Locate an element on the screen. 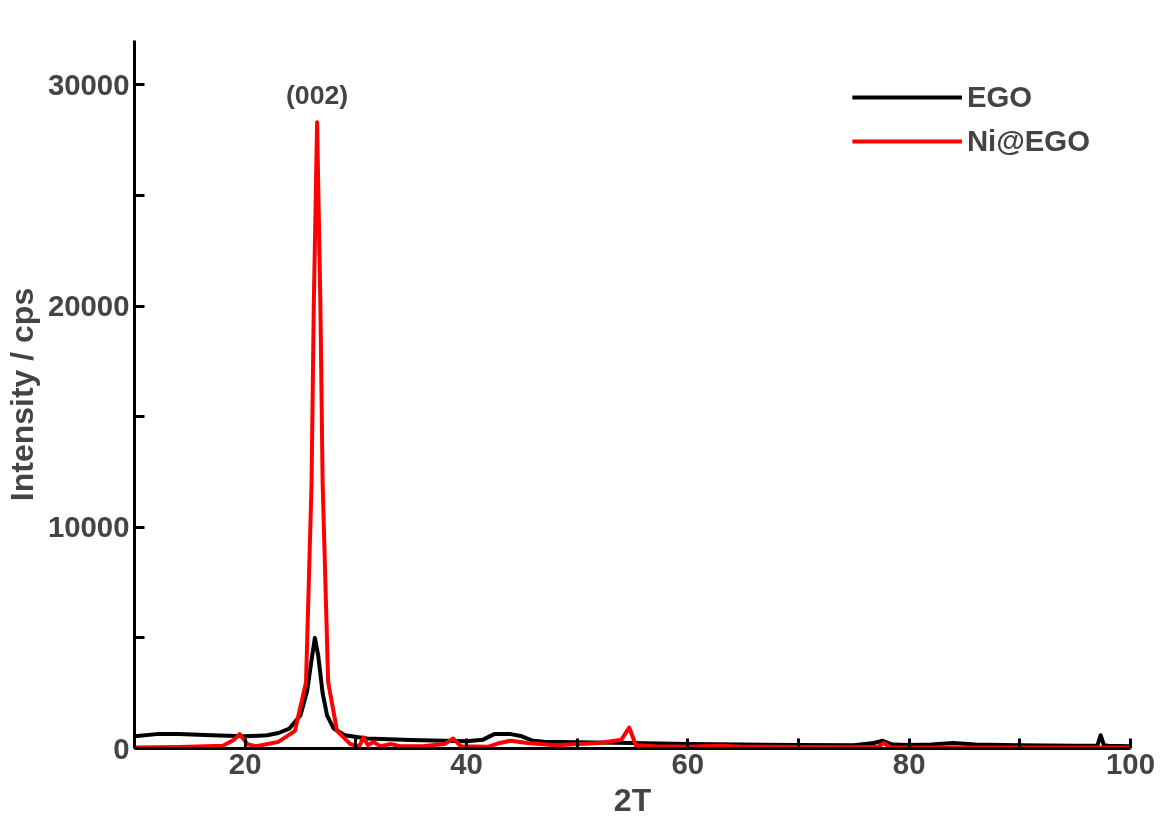 Image resolution: width=1168 pixels, height=825 pixels. x-tick-label: 60 is located at coordinates (688, 763).